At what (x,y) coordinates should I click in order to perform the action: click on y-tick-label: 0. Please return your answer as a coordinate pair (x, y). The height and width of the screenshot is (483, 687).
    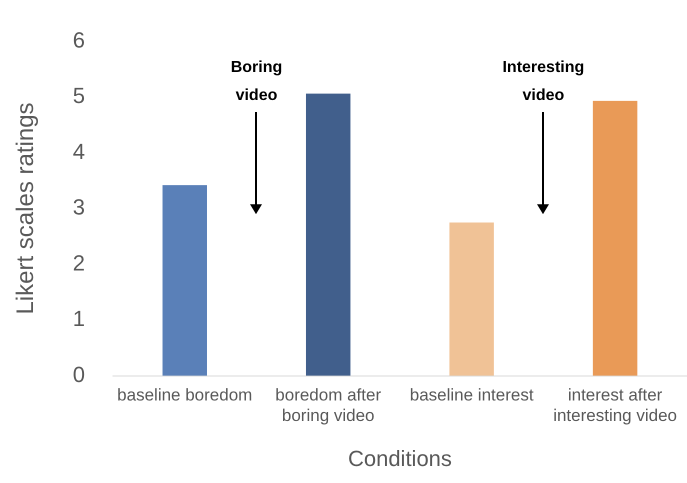
    Looking at the image, I should click on (79, 374).